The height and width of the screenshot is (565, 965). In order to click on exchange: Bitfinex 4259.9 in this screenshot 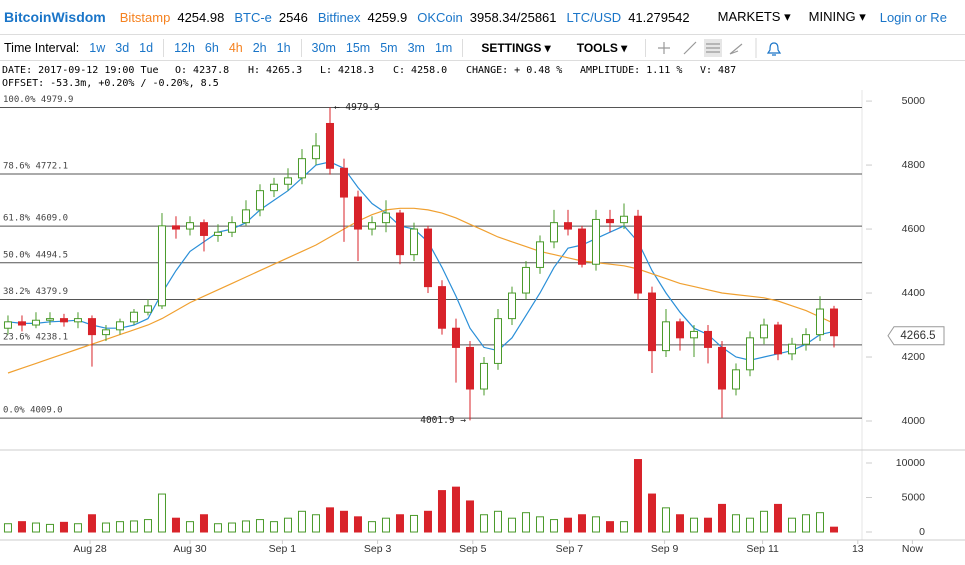, I will do `click(362, 17)`.